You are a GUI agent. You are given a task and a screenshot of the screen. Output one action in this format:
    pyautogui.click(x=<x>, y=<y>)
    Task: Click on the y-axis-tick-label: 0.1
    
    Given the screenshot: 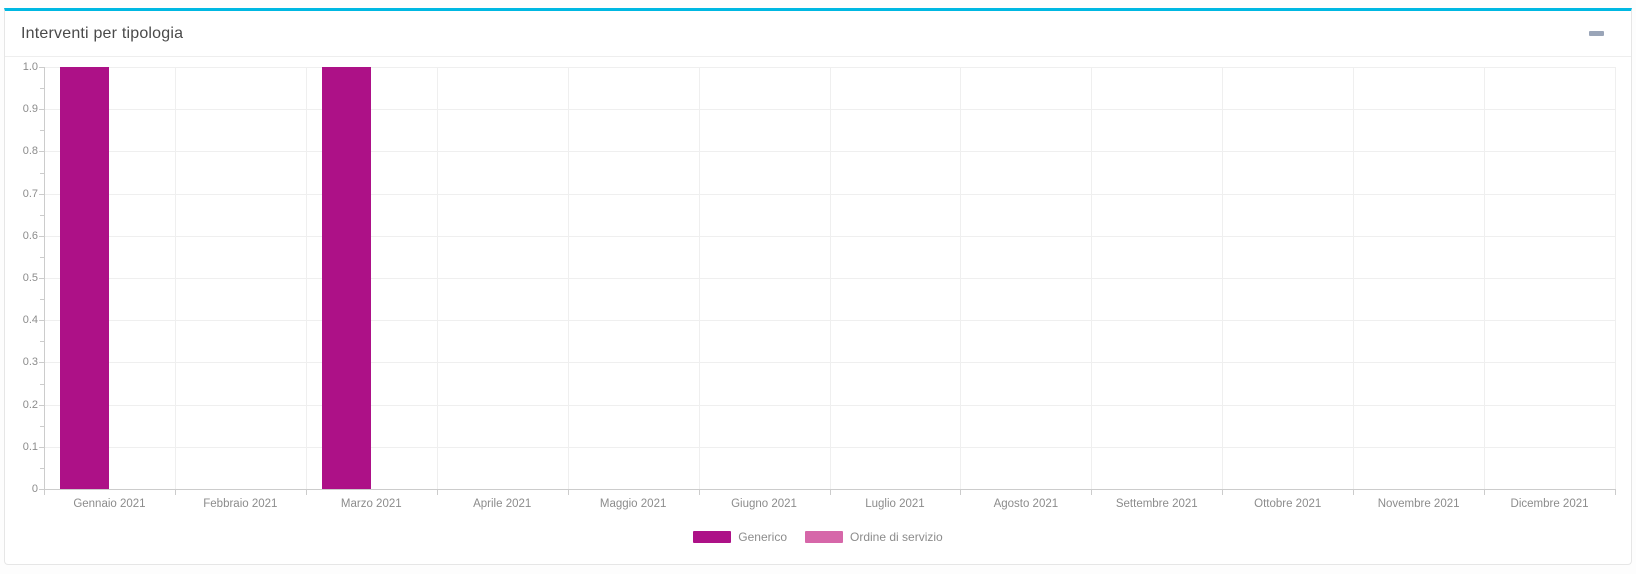 What is the action you would take?
    pyautogui.click(x=30, y=446)
    